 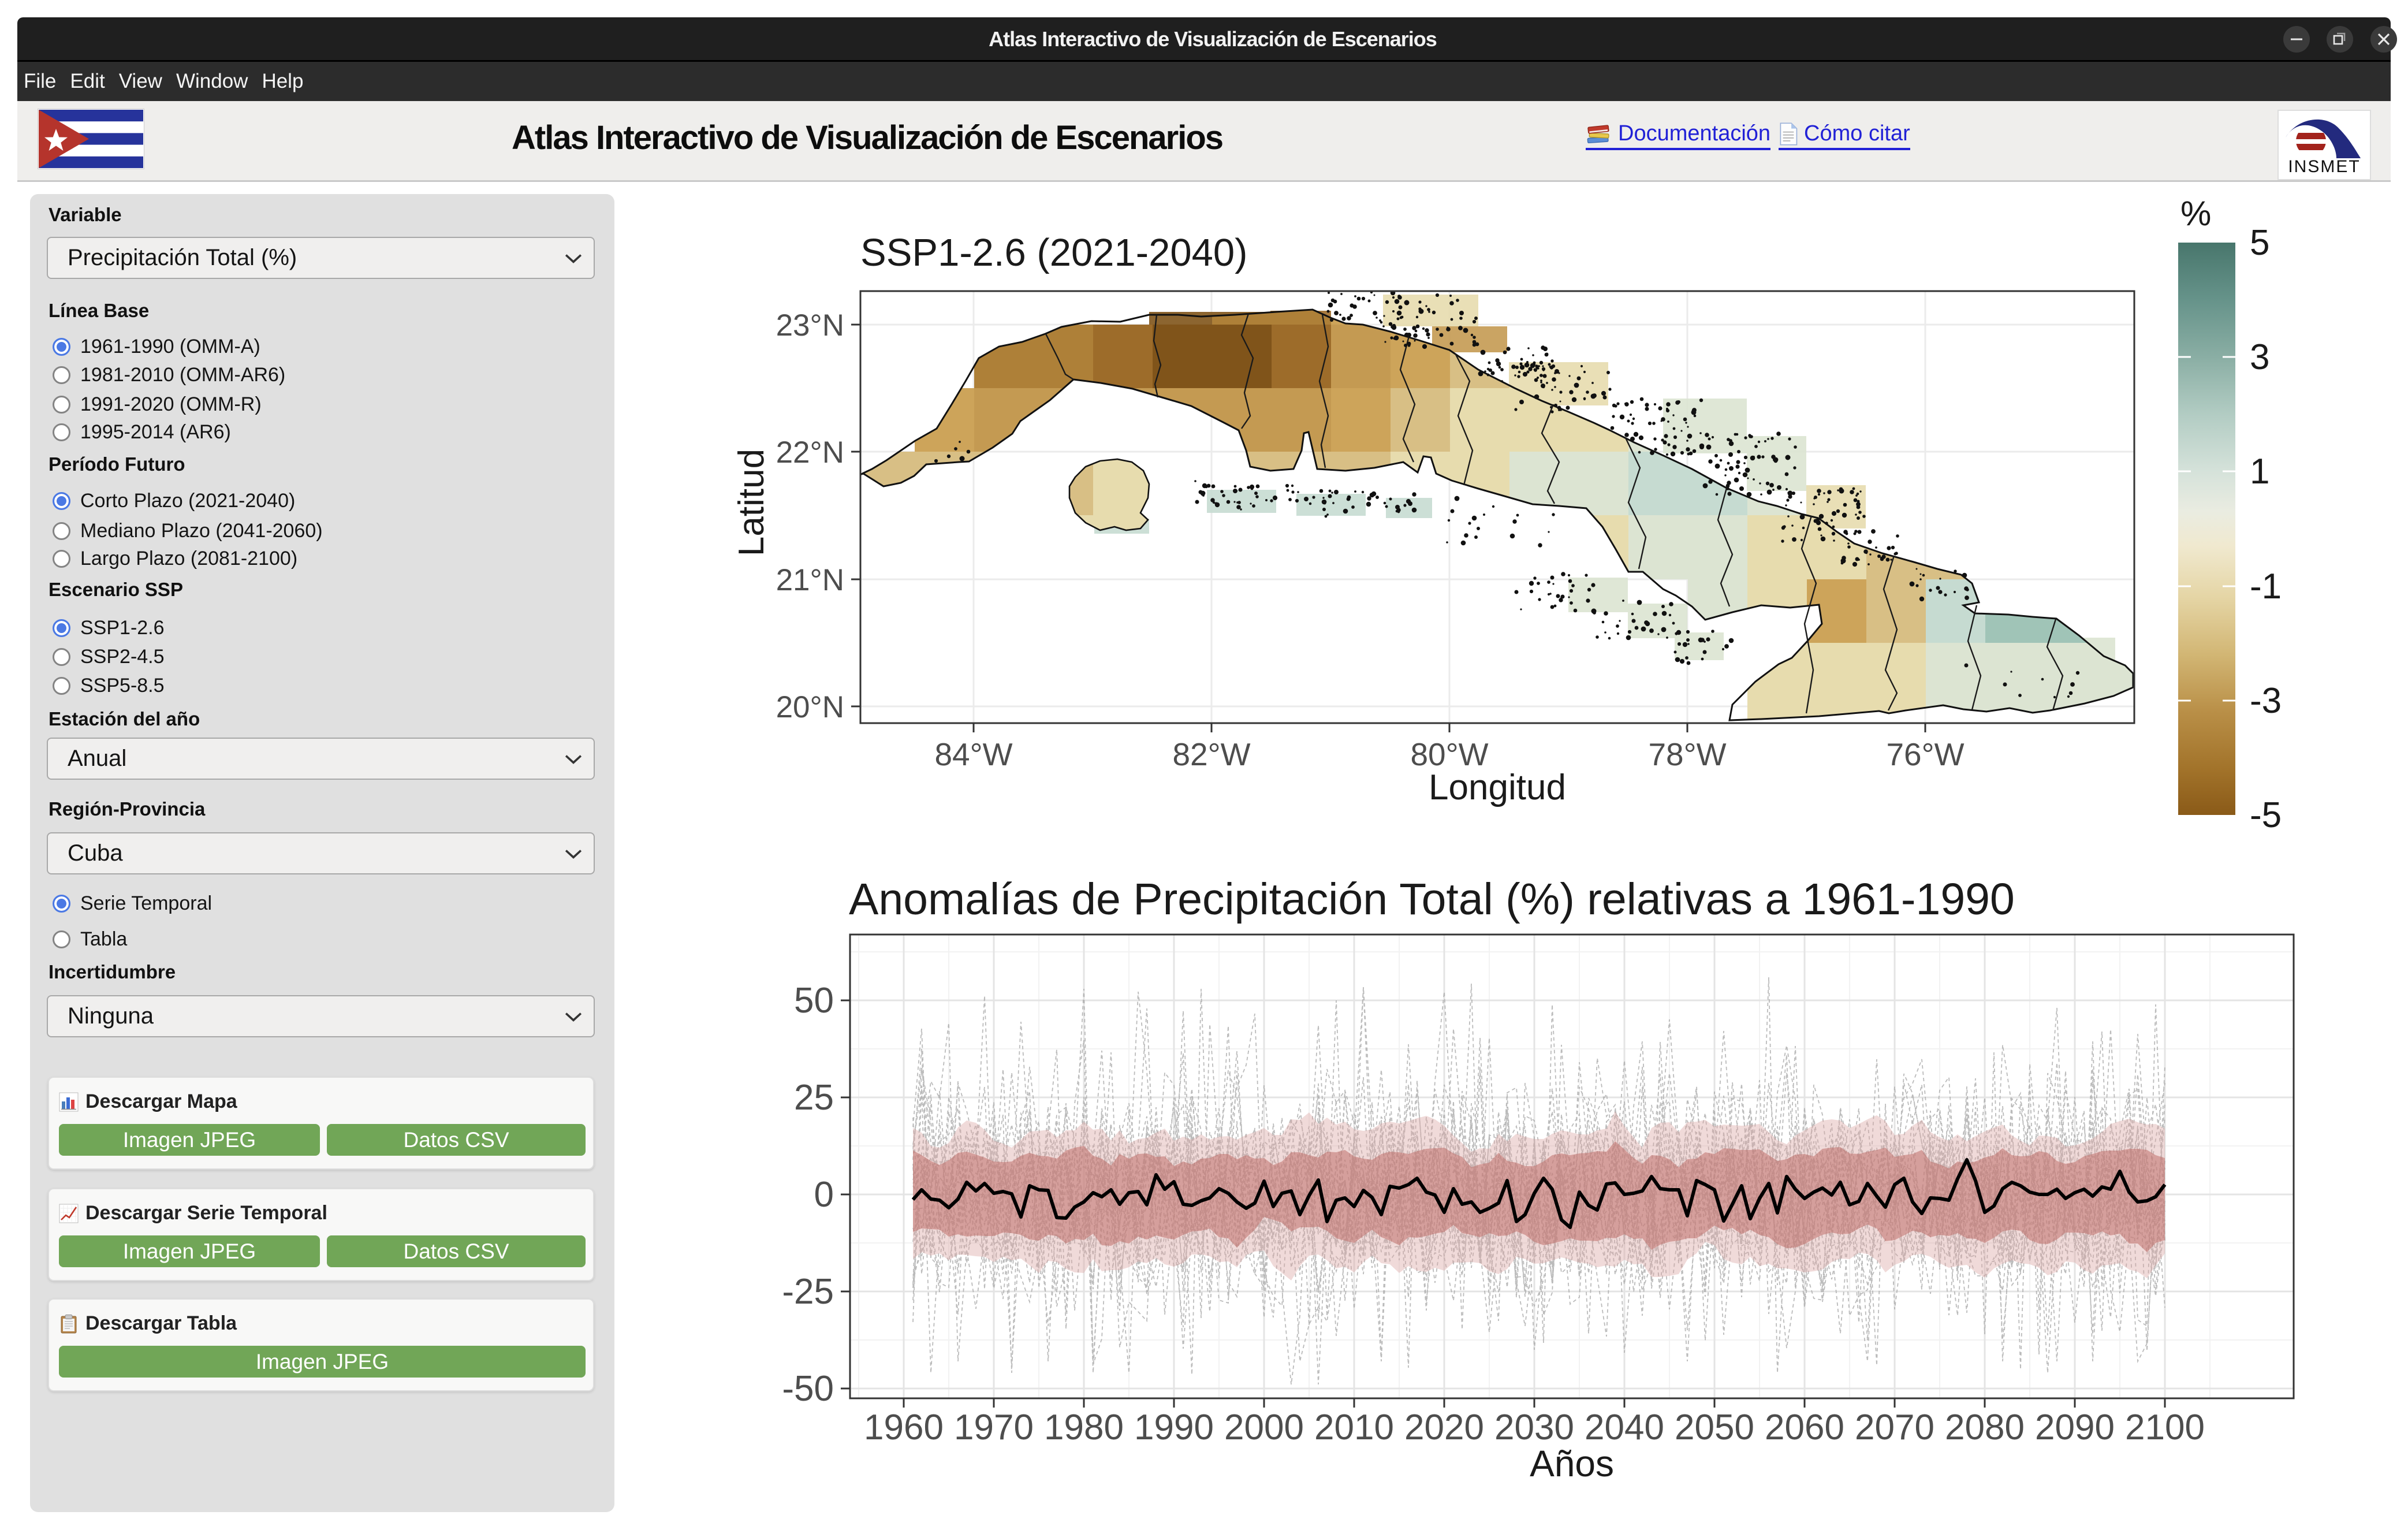 What do you see at coordinates (1624, 1427) in the screenshot?
I see `svg-text: 2040` at bounding box center [1624, 1427].